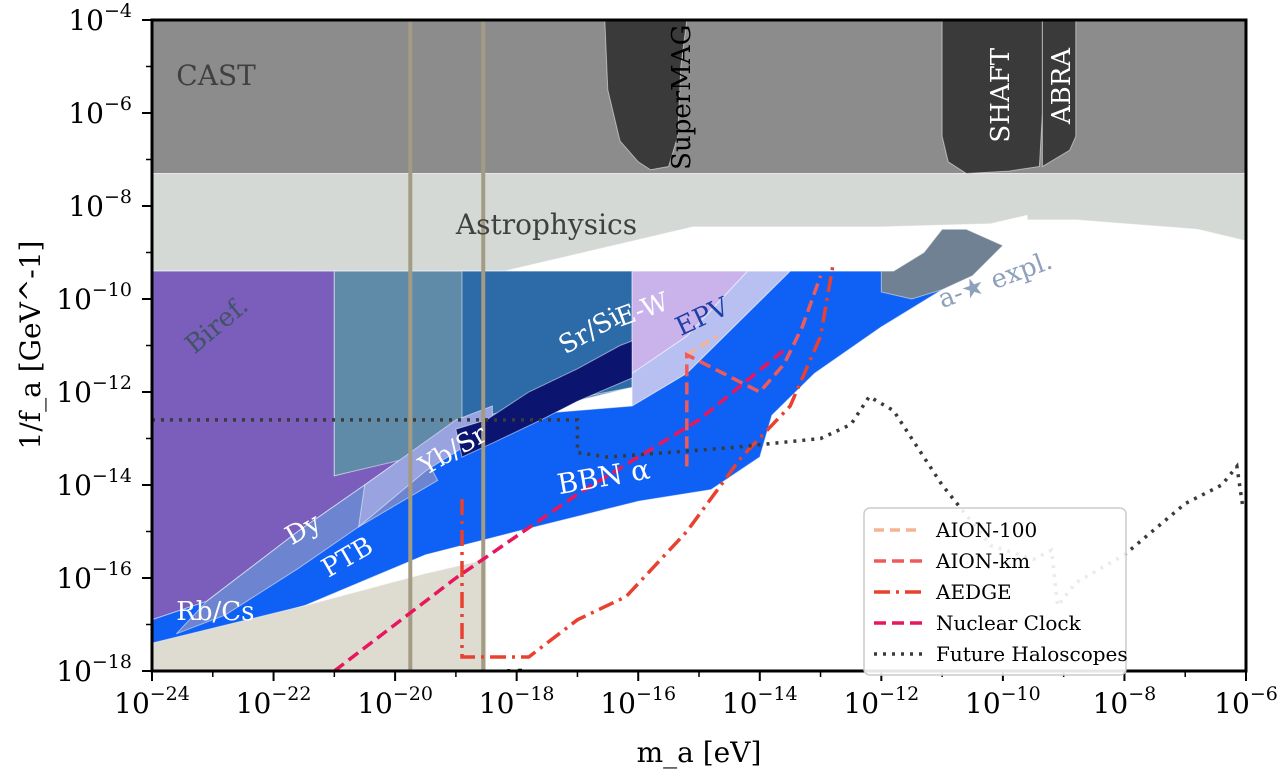 This screenshot has height=780, width=1288. I want to click on legend-box, so click(995, 591).